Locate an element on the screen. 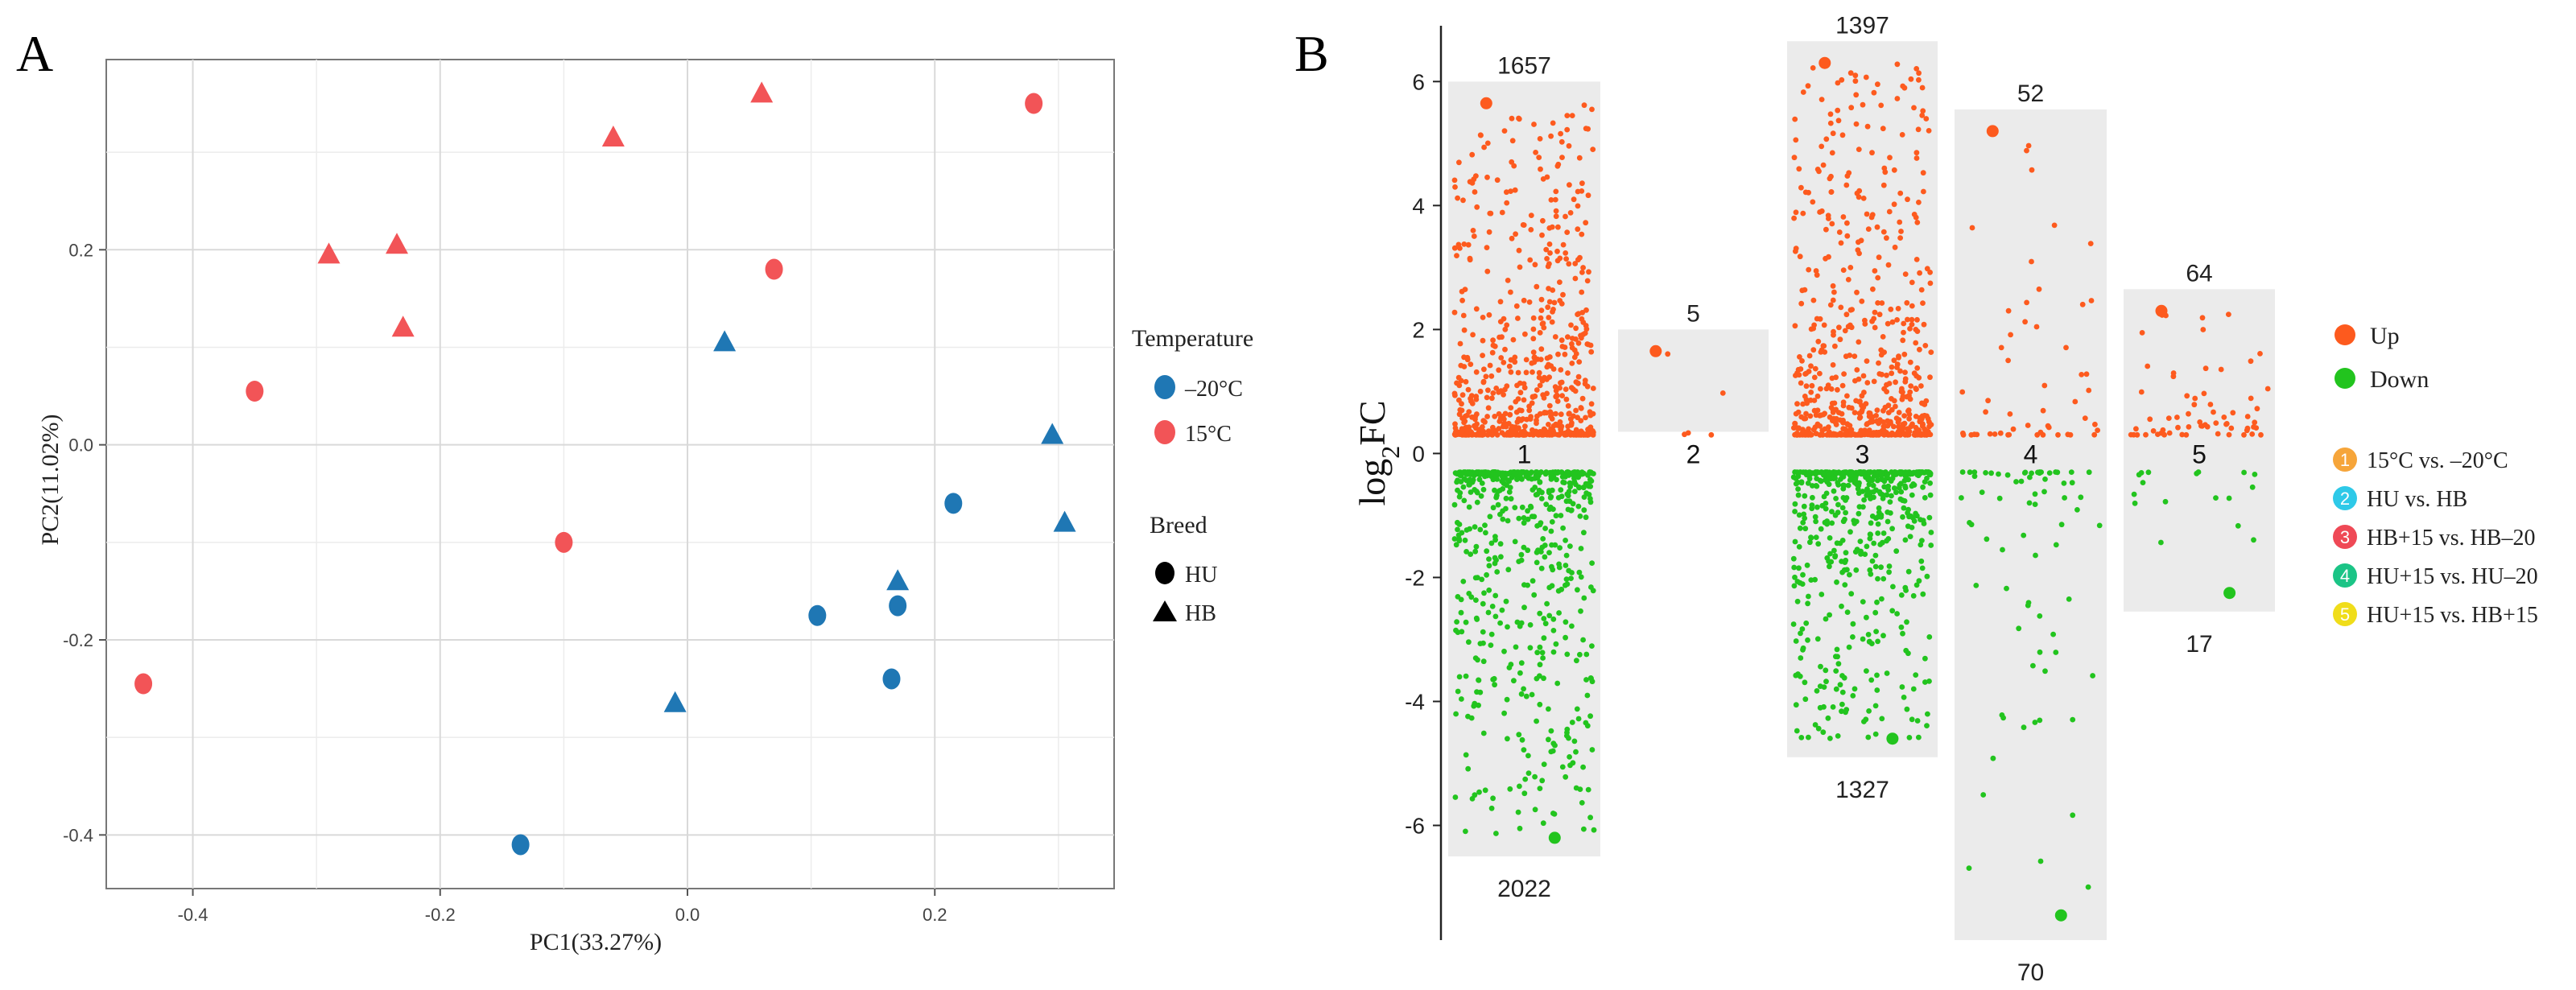  log2fc-tick-label: -2 is located at coordinates (1415, 577).